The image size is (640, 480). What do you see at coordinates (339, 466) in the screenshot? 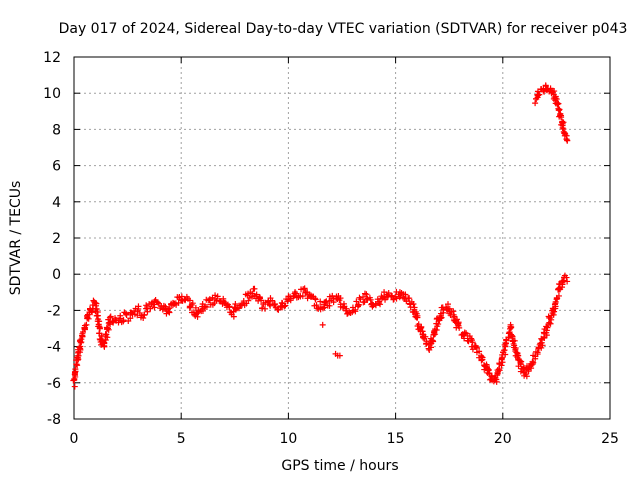
I see `x-axis-label: GPS time / hours` at bounding box center [339, 466].